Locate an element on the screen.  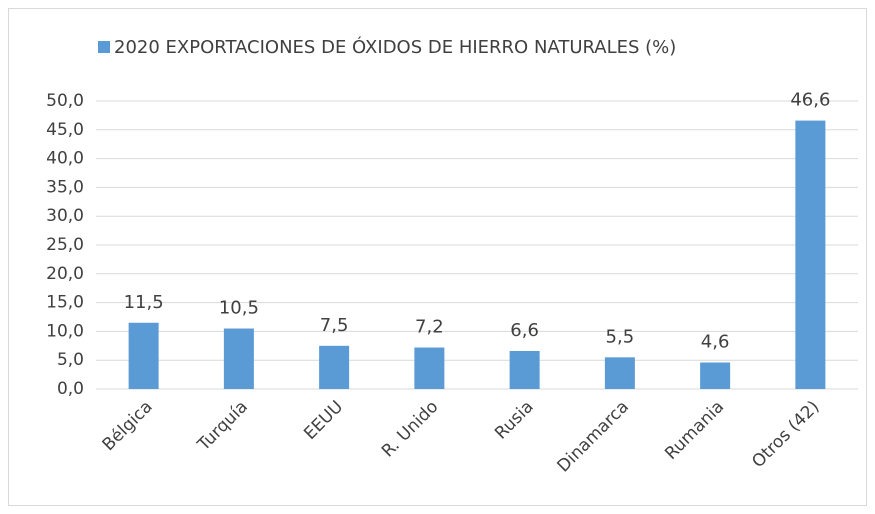
data-label: 11,5 is located at coordinates (144, 302).